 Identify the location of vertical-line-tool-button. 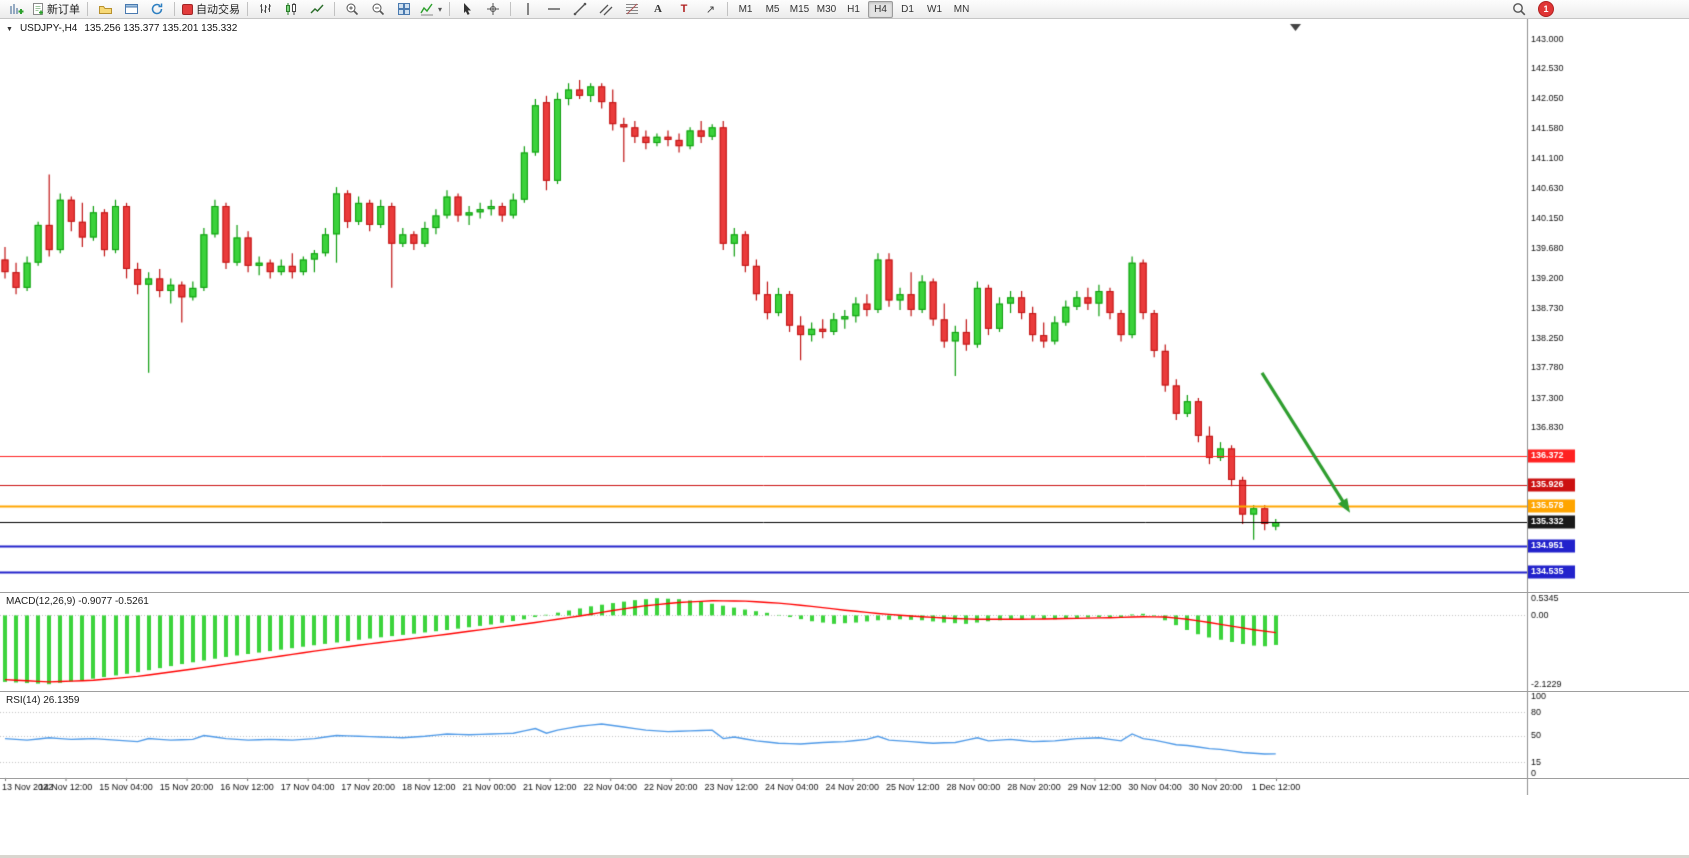
(528, 9).